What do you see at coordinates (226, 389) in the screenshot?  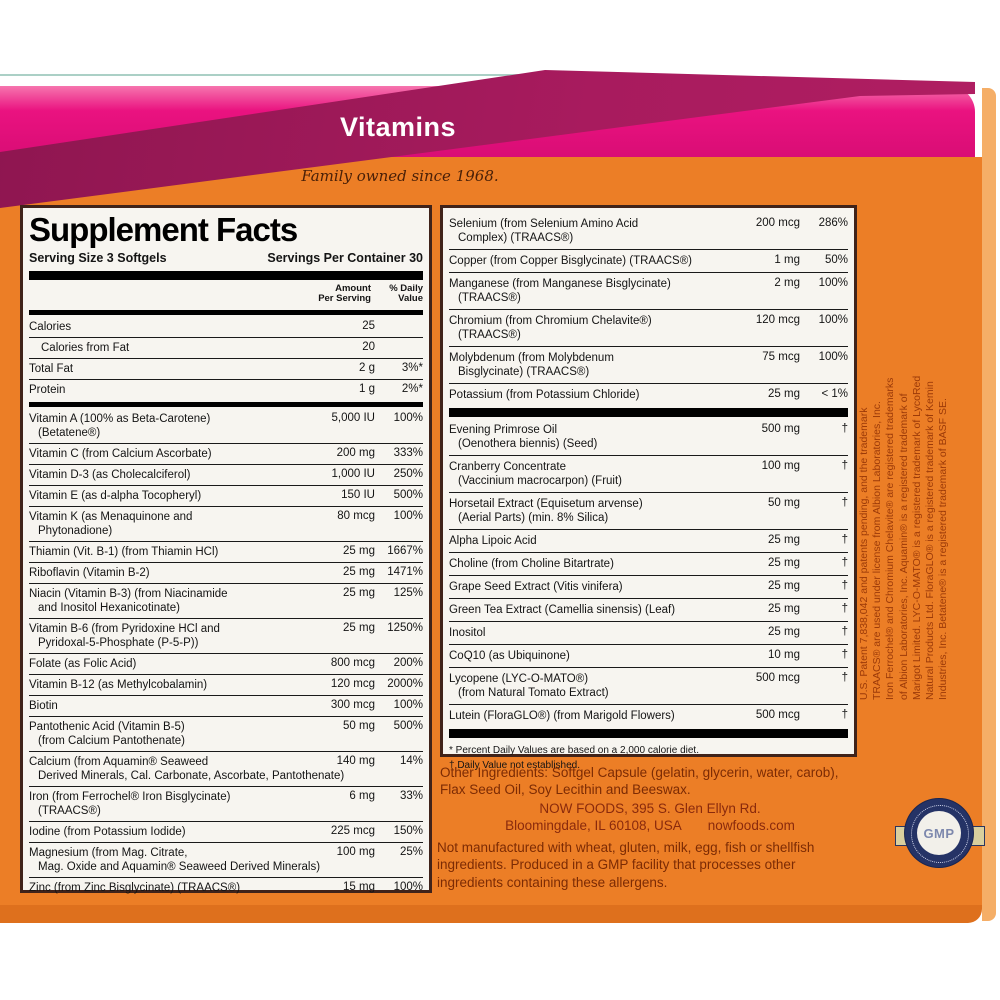 I see `table-row: Protein 1 g 2%*` at bounding box center [226, 389].